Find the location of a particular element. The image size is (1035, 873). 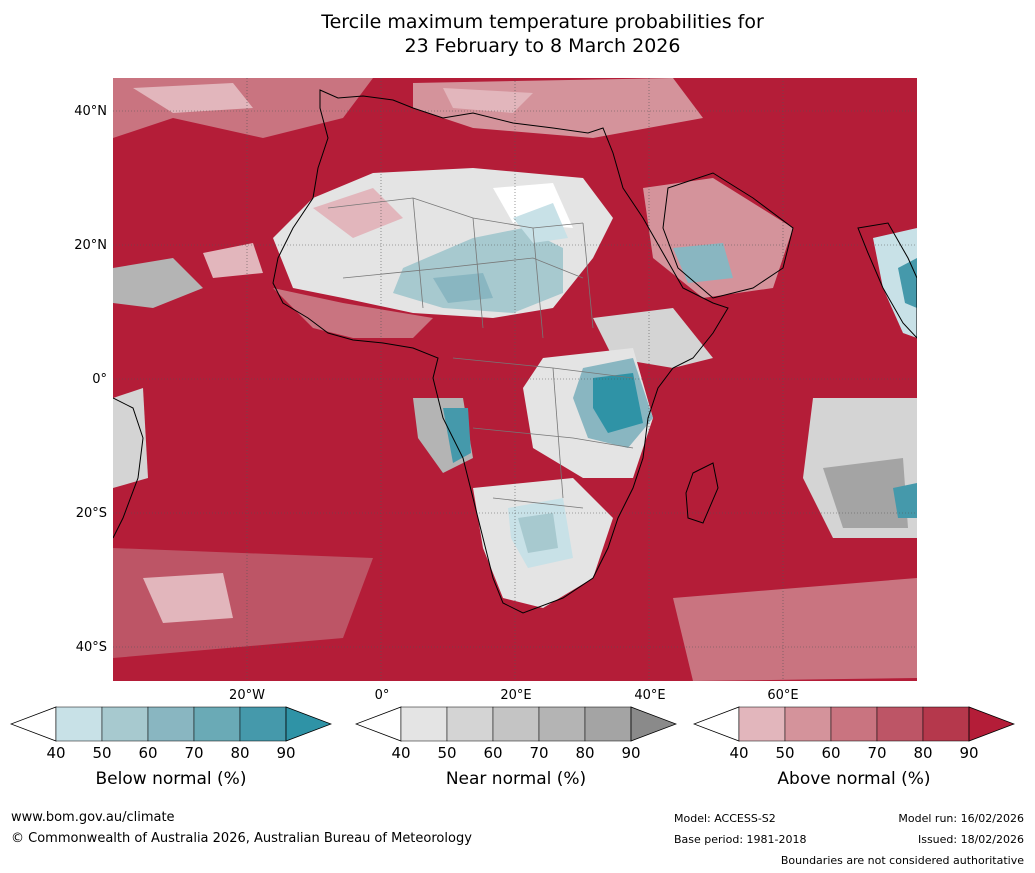

above-tick-50: 50 is located at coordinates (785, 753).